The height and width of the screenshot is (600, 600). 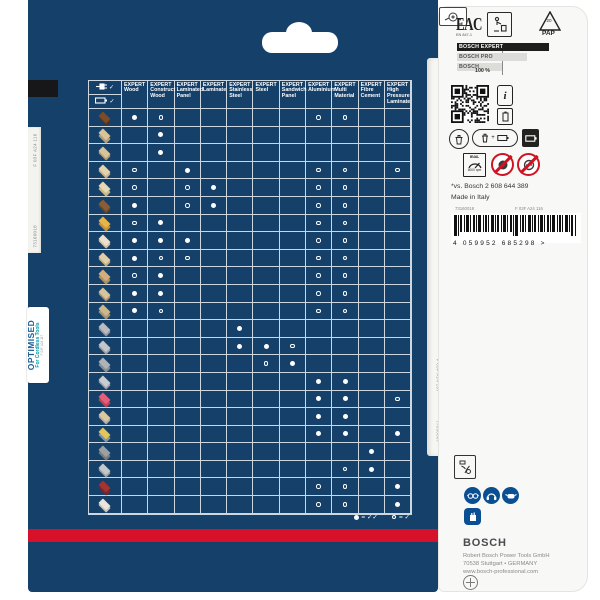 What do you see at coordinates (240, 95) in the screenshot?
I see `column-header-stainless-steel: EXPERT Stainless Steel` at bounding box center [240, 95].